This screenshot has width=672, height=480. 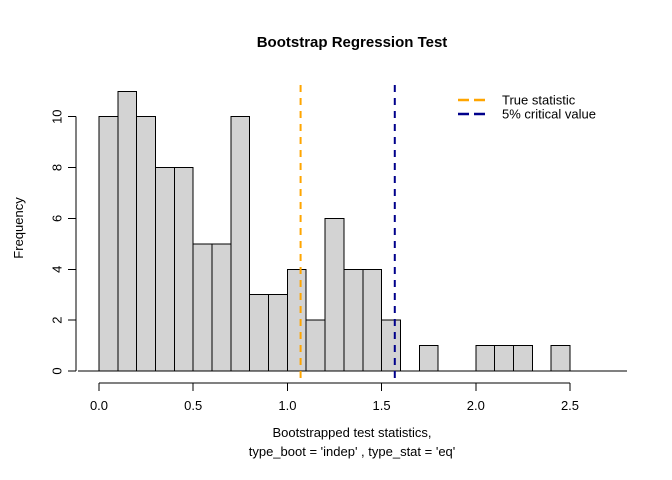 What do you see at coordinates (347, 234) in the screenshot?
I see `reference-lines` at bounding box center [347, 234].